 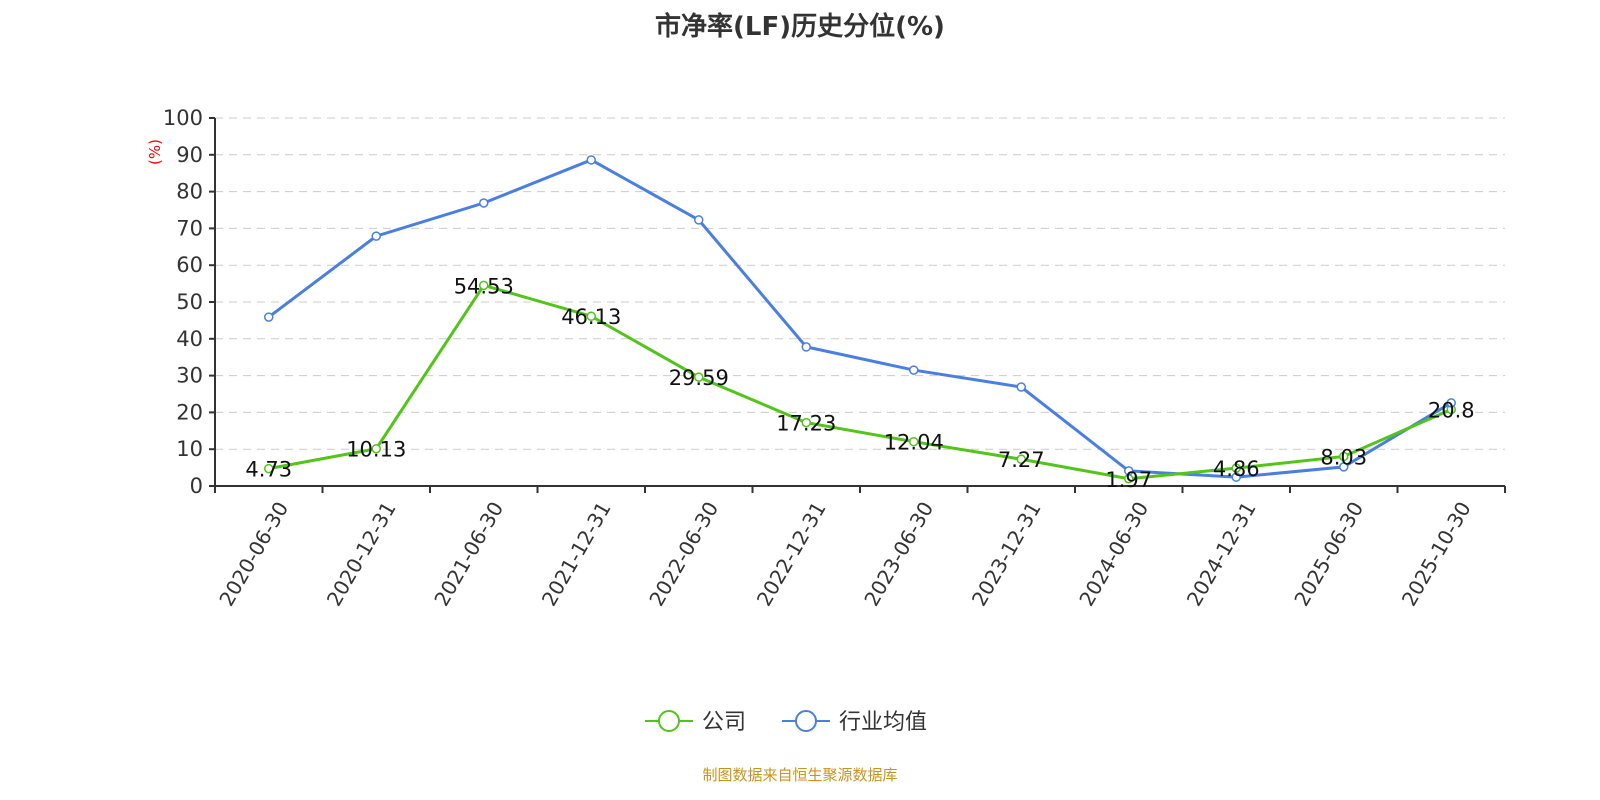 I want to click on y-tick-label: 100, so click(x=183, y=118).